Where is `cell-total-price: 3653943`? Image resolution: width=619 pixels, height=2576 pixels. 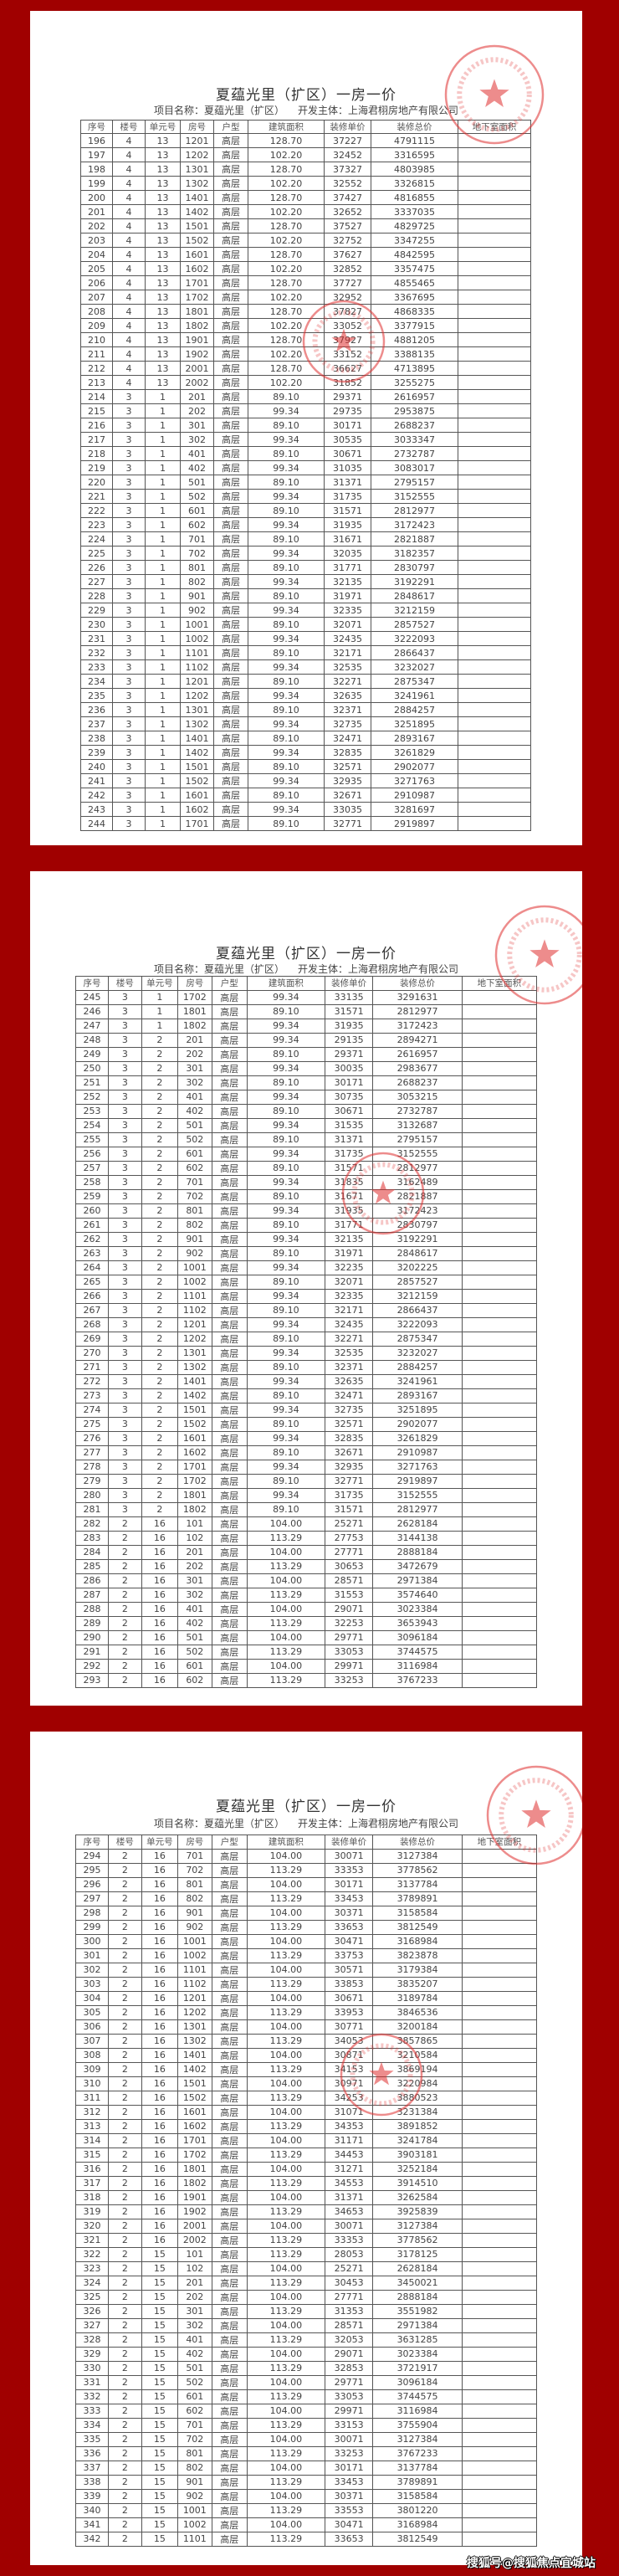
cell-total-price: 3653943 is located at coordinates (417, 1623).